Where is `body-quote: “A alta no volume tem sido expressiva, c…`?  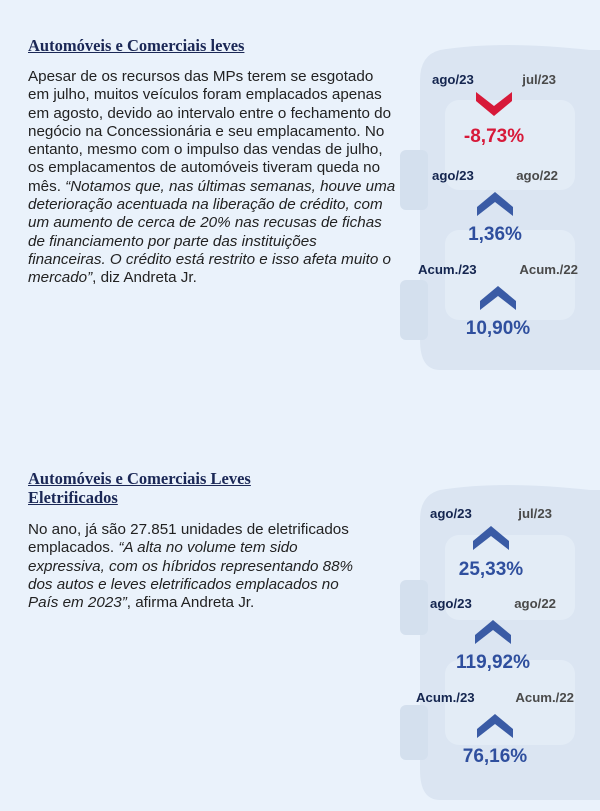
body-quote: “A alta no volume tem sido expressiva, c… is located at coordinates (191, 575).